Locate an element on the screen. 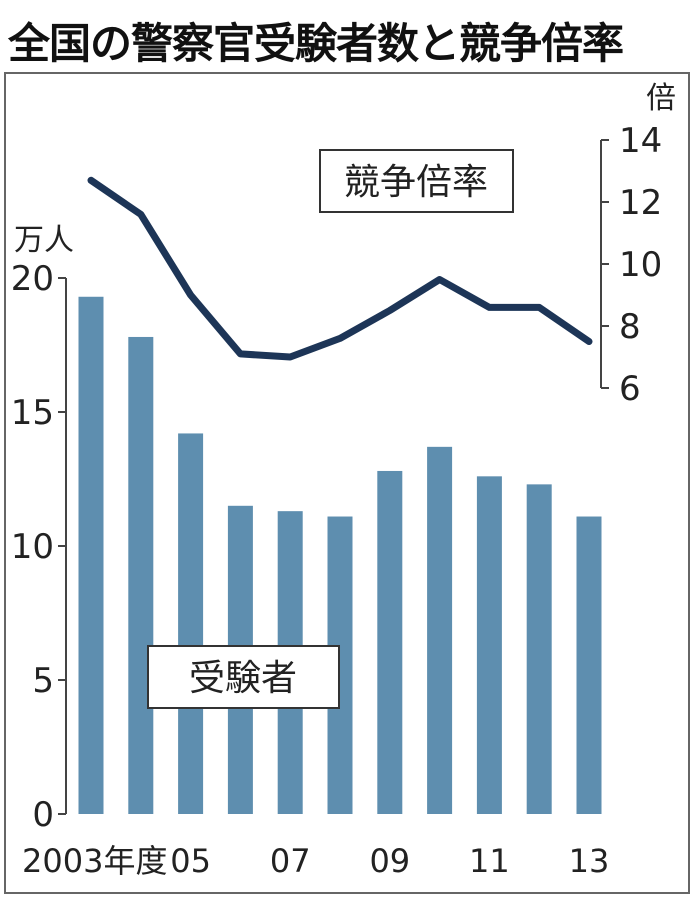 This screenshot has width=696, height=898. left-axis-unit: 万人 is located at coordinates (44, 240).